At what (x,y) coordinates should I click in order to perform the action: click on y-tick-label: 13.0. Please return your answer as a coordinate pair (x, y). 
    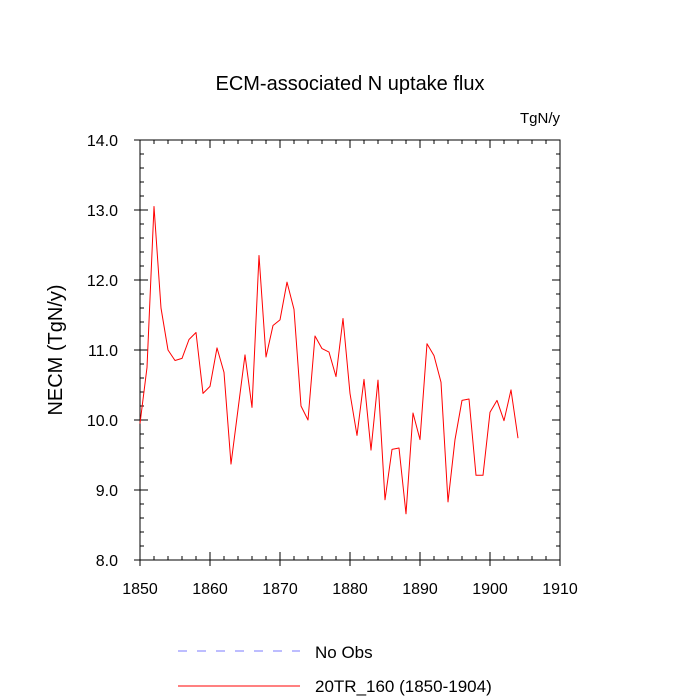
    Looking at the image, I should click on (102, 211).